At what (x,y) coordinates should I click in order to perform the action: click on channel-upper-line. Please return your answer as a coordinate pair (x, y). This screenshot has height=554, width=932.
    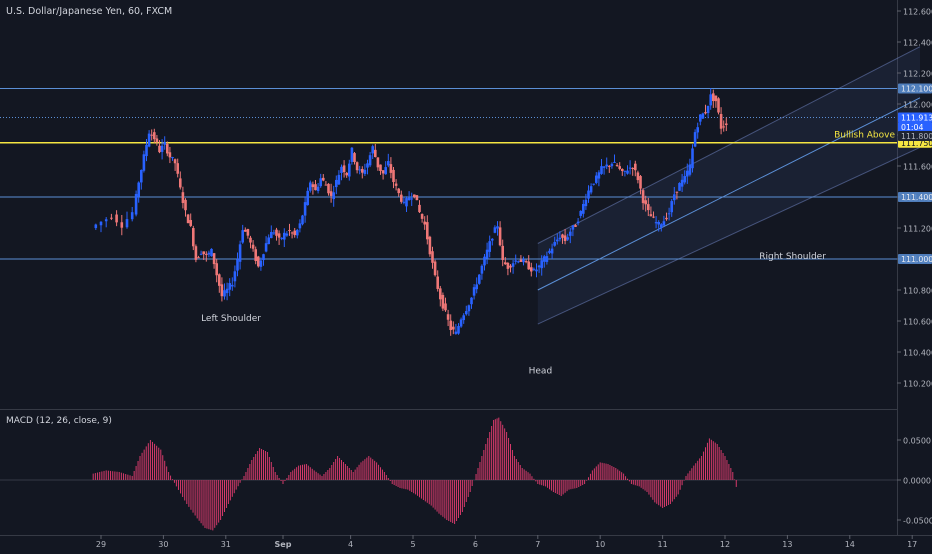
    Looking at the image, I should click on (729, 145).